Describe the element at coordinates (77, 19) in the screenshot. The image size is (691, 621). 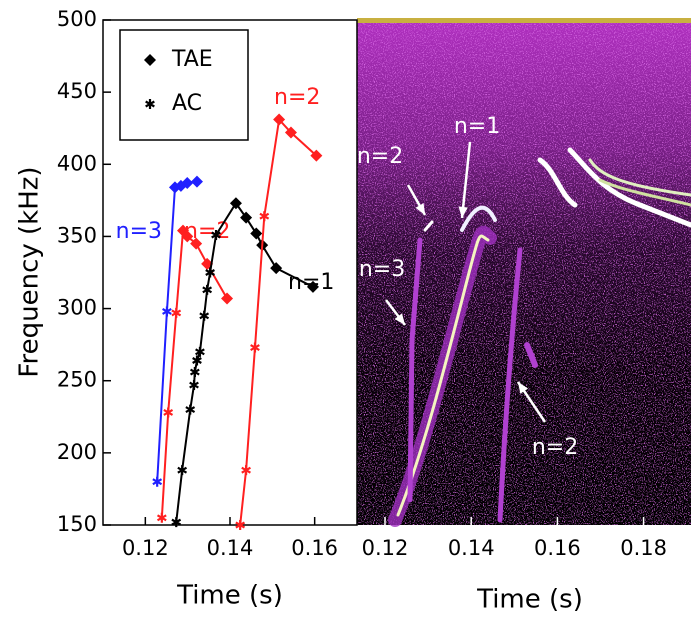
I see `y-tick-label: 500` at that location.